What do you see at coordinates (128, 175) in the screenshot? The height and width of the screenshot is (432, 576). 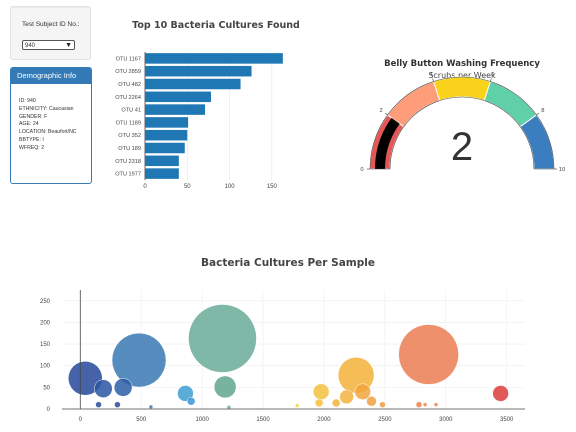 I see `bar-y-tick-label: OTU 1977` at bounding box center [128, 175].